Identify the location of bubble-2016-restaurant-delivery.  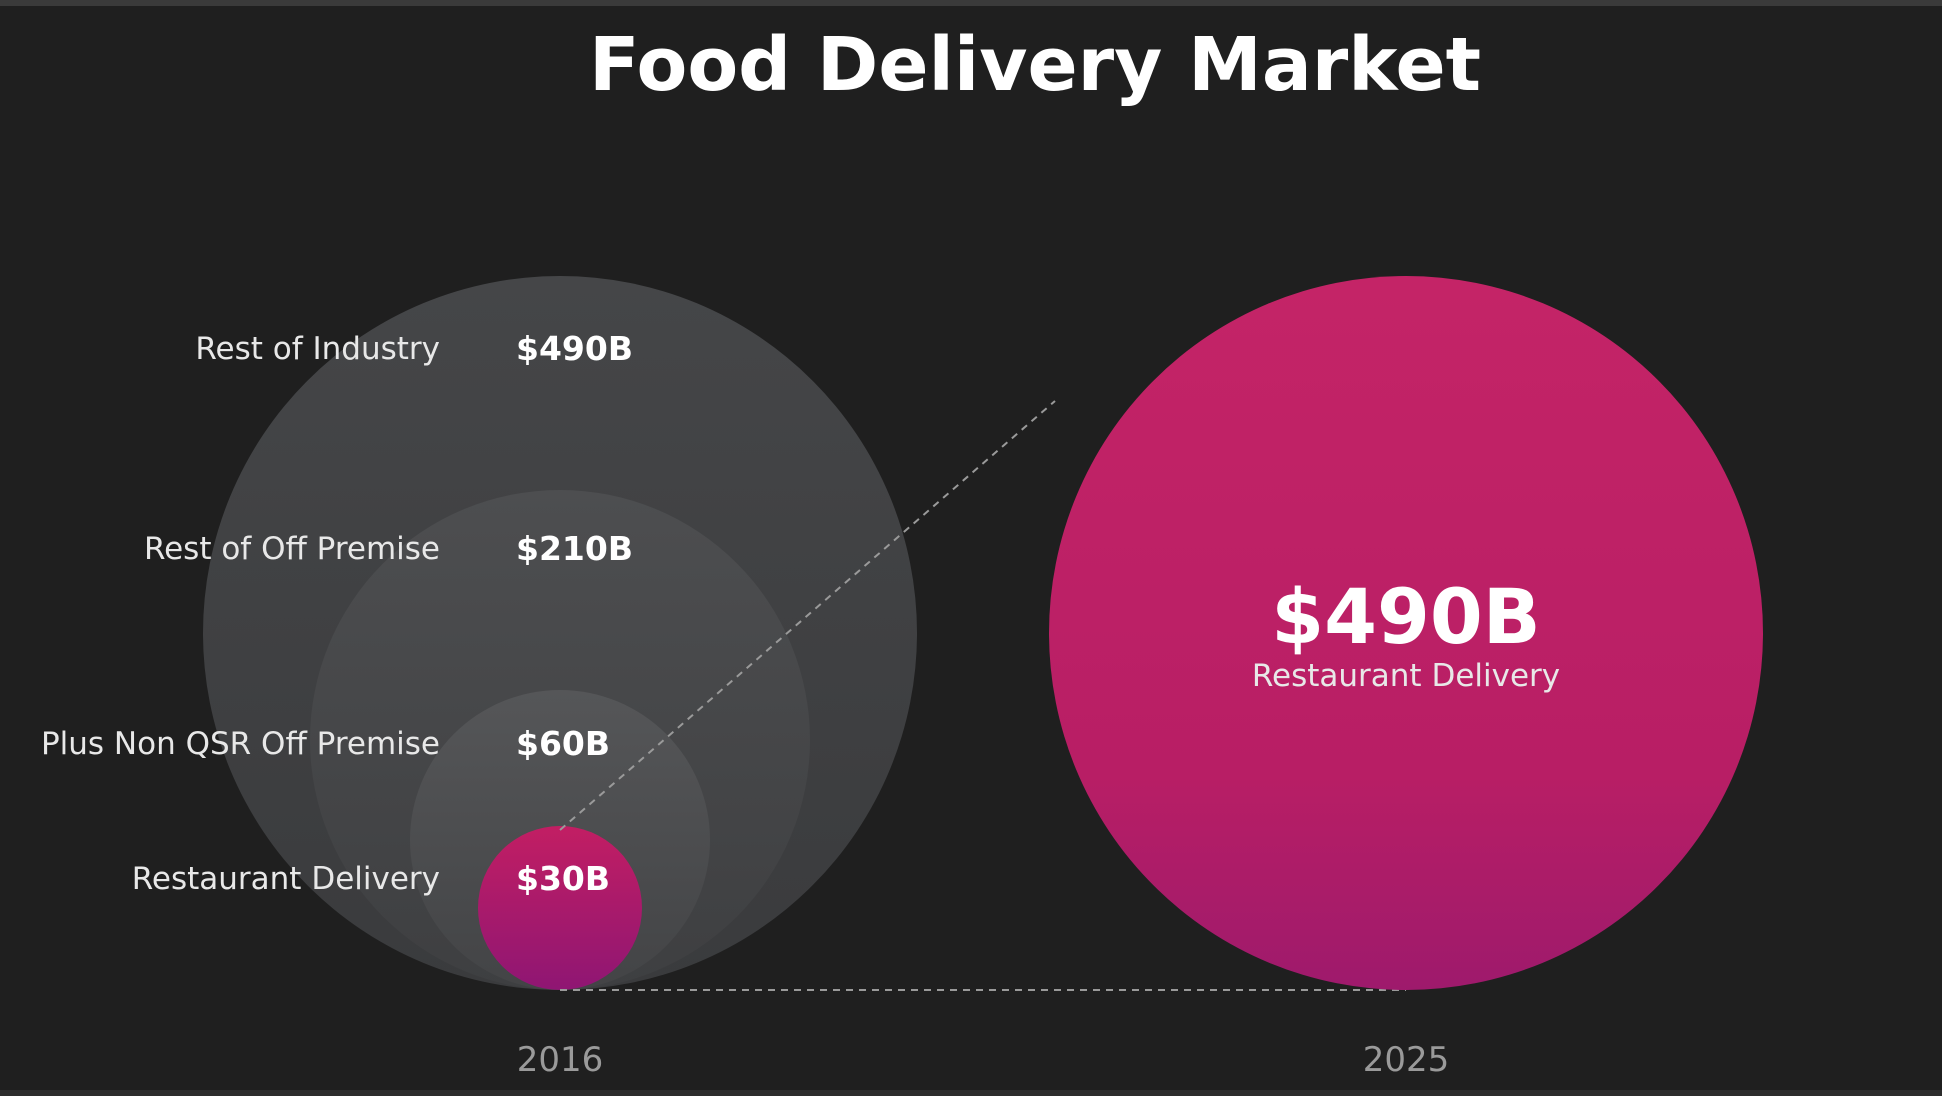
(560, 908).